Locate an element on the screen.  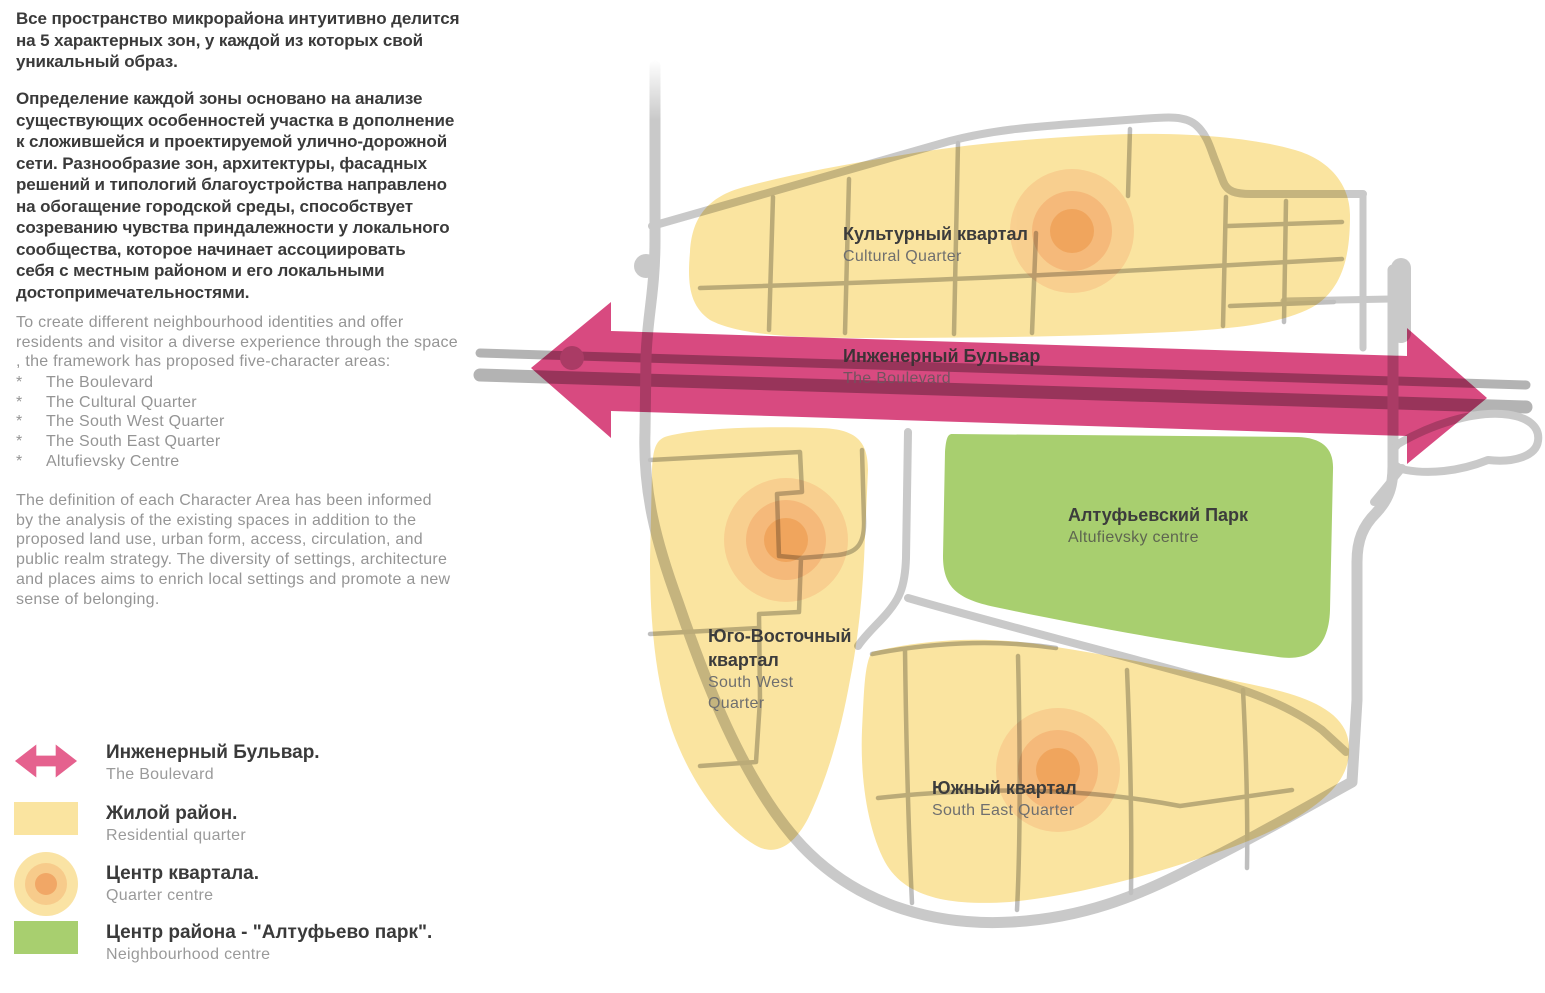
legend-item-boulevard: Инженерный Бульвар. The Boulevard is located at coordinates (224, 763).